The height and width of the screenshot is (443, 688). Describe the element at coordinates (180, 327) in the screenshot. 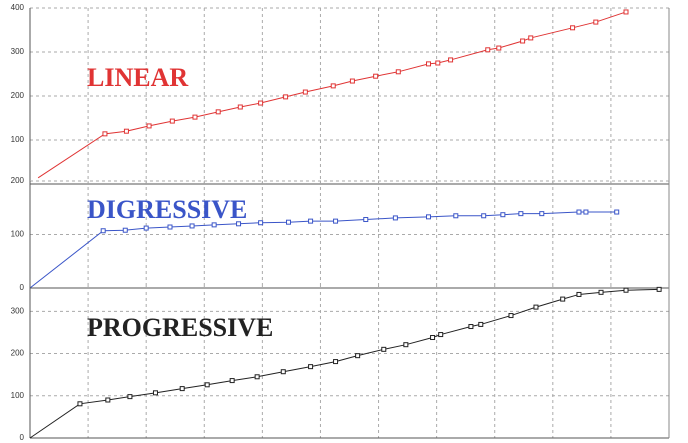

I see `panel-title: PROGRESSIVE` at that location.